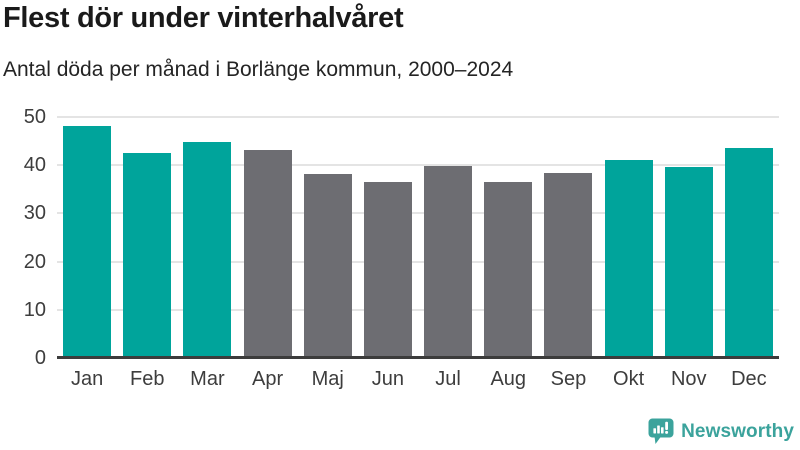 The width and height of the screenshot is (800, 450). I want to click on y-axis-label-0: 0, so click(40, 358).